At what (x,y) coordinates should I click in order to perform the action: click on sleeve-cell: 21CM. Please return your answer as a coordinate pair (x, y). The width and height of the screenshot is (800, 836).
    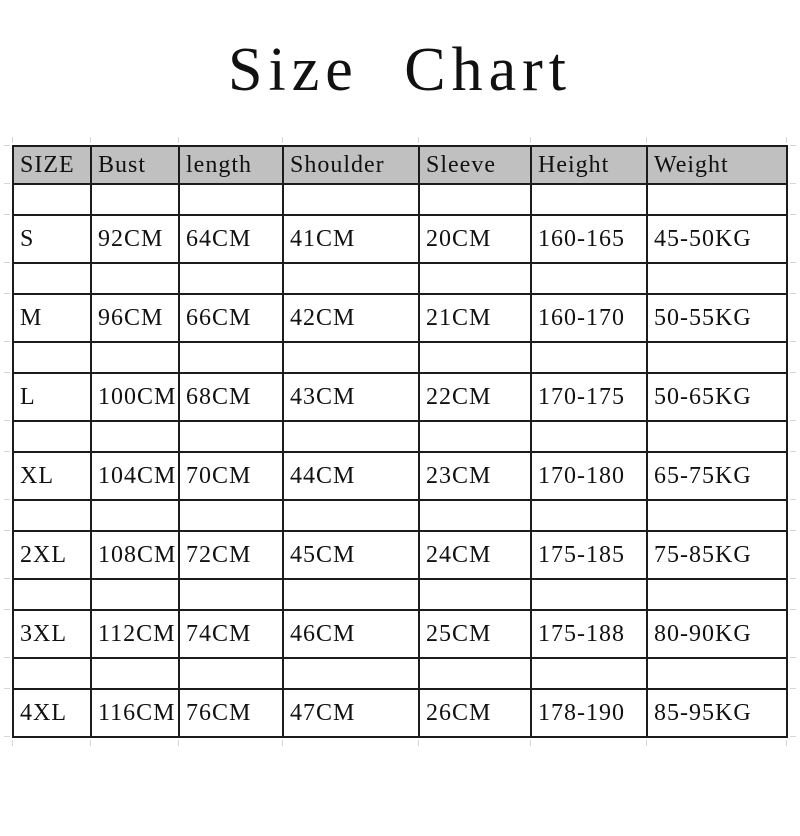
    Looking at the image, I should click on (475, 318).